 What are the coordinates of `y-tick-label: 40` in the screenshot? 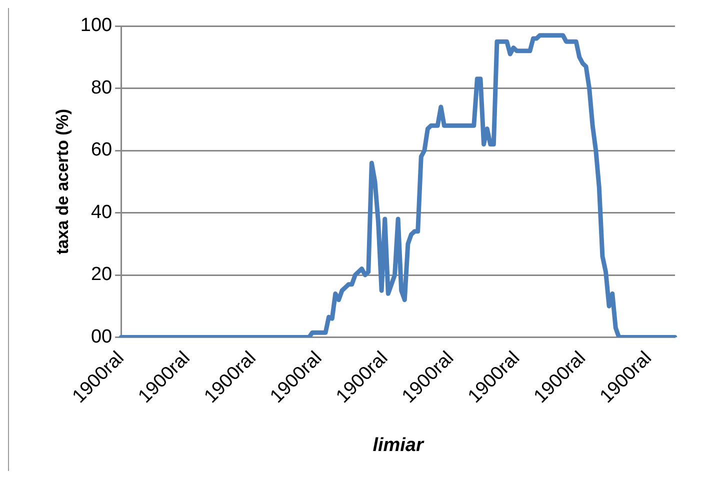 It's located at (101, 212).